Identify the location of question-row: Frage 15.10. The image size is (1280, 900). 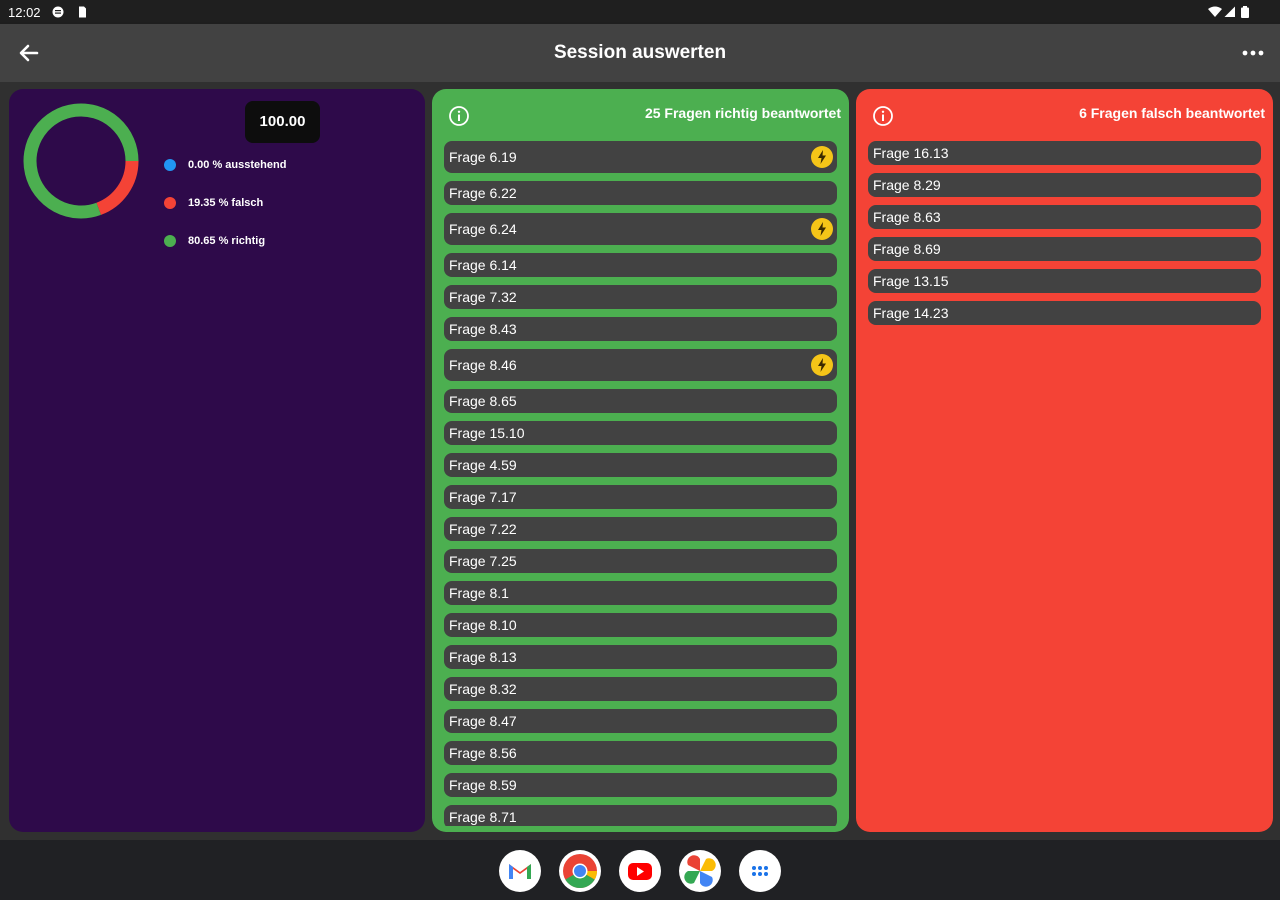
(640, 433).